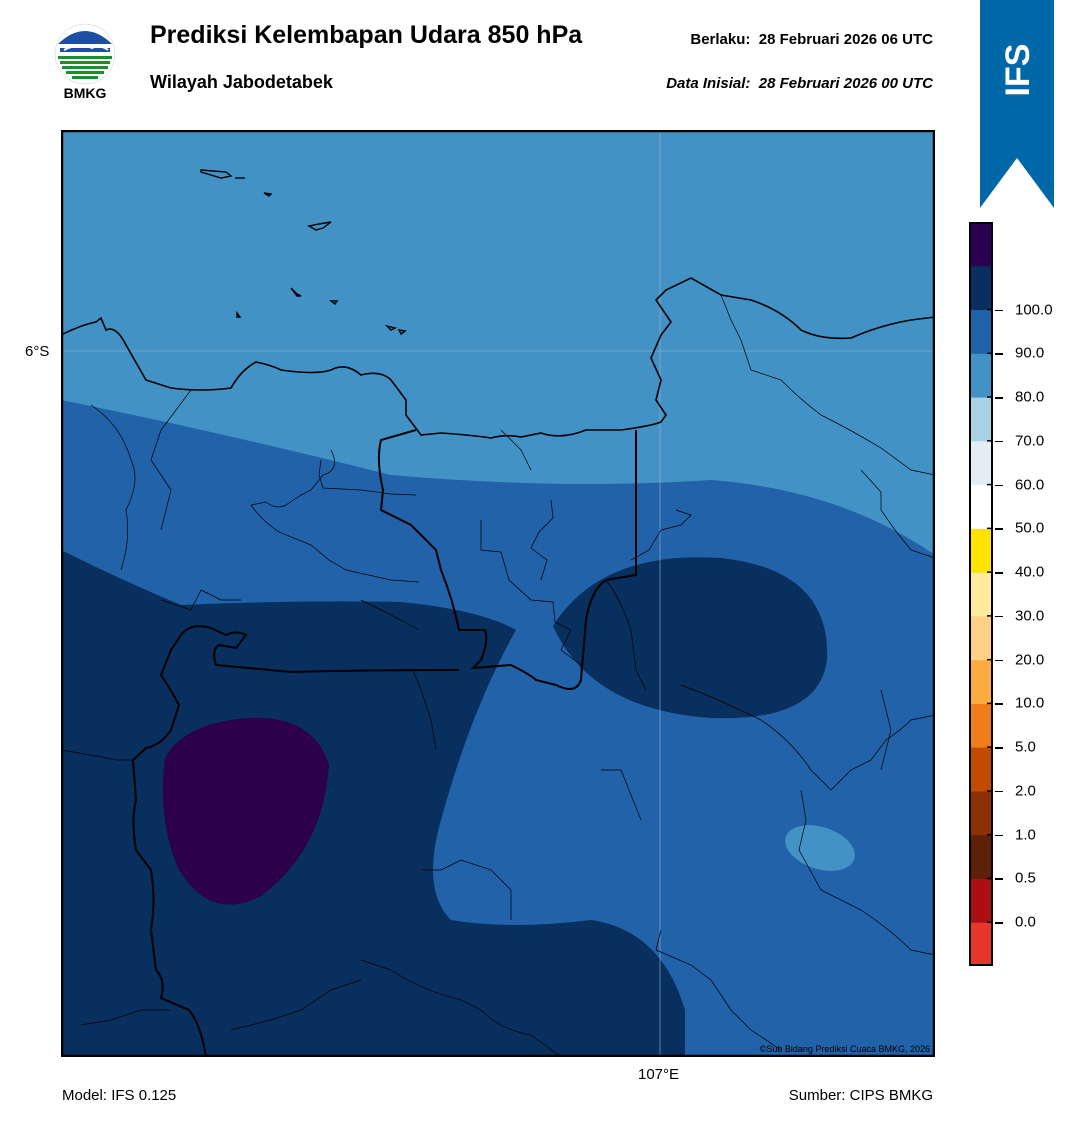 The height and width of the screenshot is (1128, 1081). I want to click on colorbar-tick-label: 0.0, so click(1025, 922).